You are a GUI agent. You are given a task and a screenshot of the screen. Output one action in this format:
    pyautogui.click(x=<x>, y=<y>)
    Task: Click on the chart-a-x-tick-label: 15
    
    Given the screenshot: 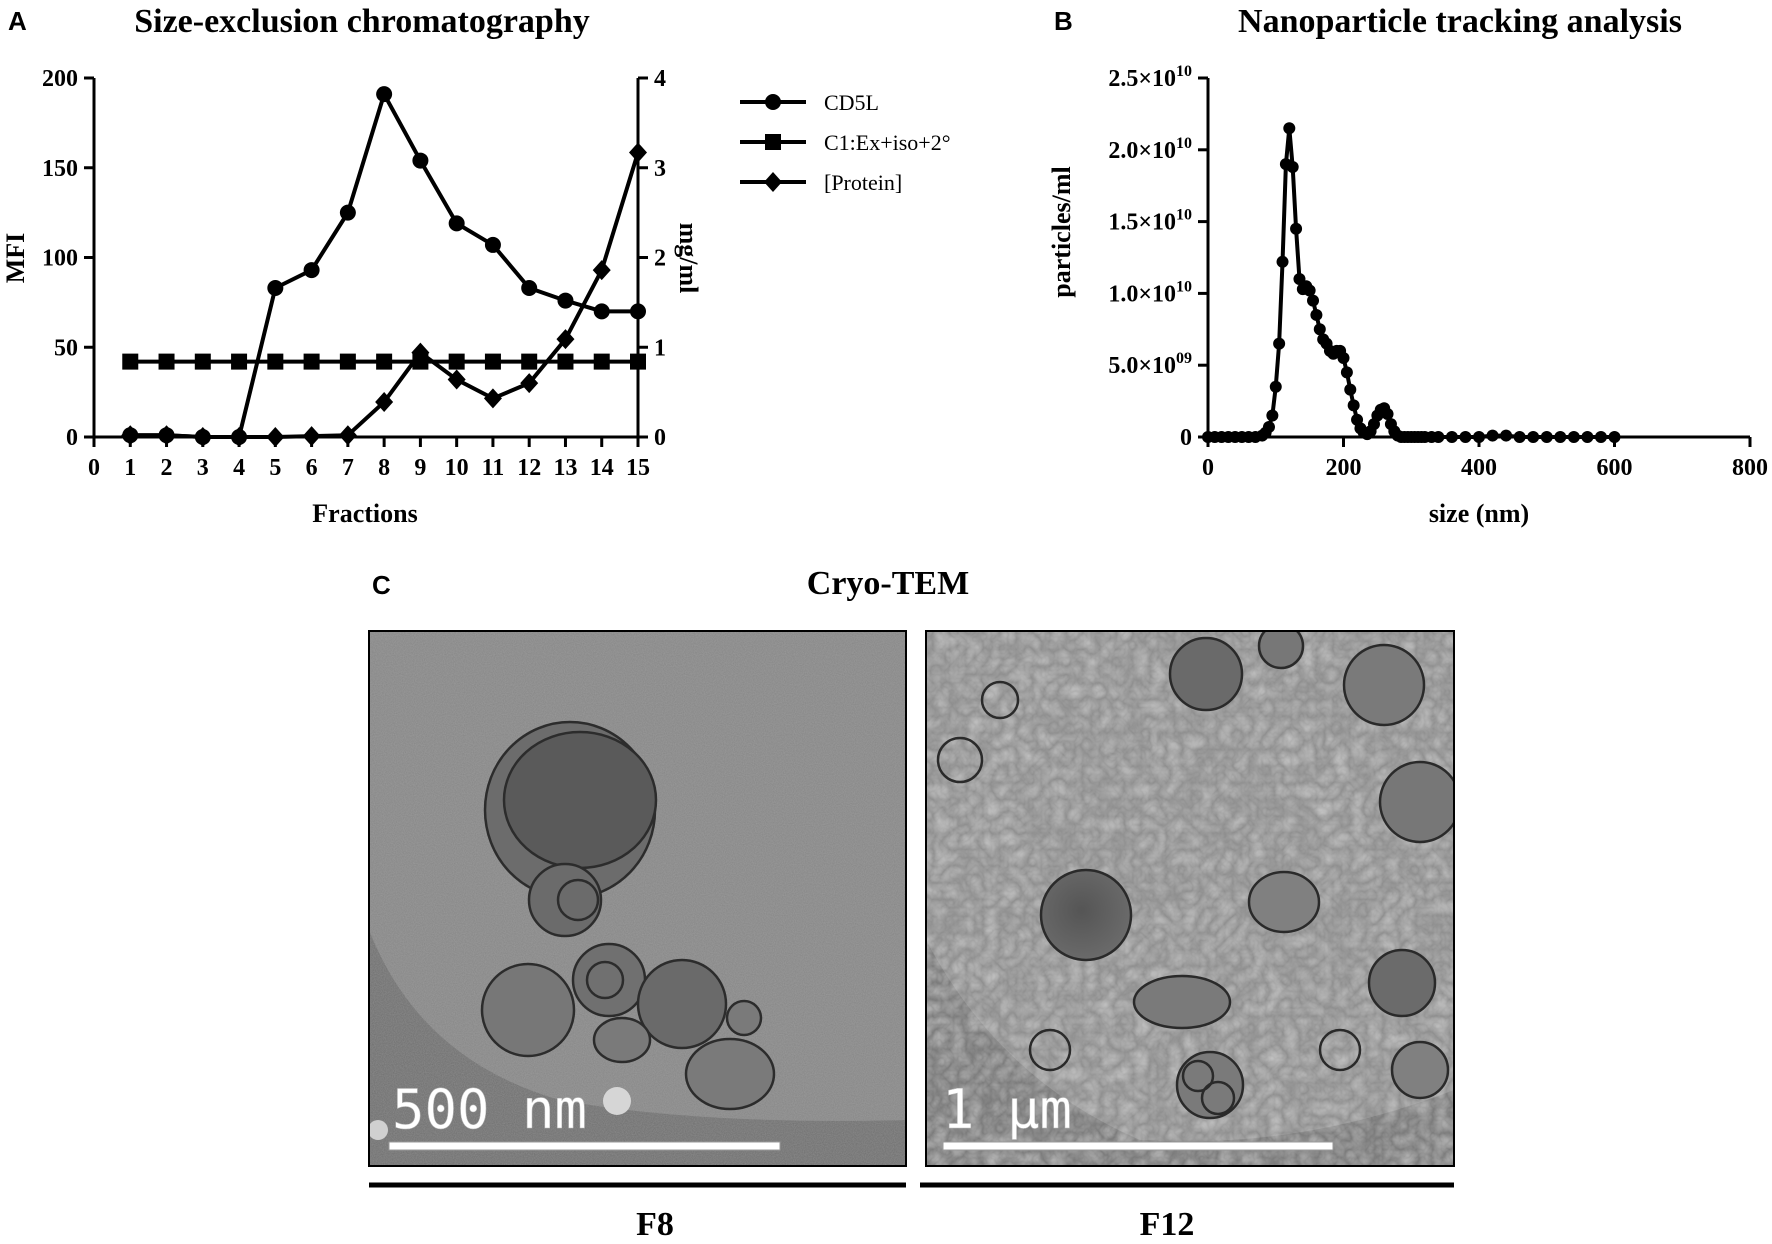 What is the action you would take?
    pyautogui.click(x=638, y=468)
    